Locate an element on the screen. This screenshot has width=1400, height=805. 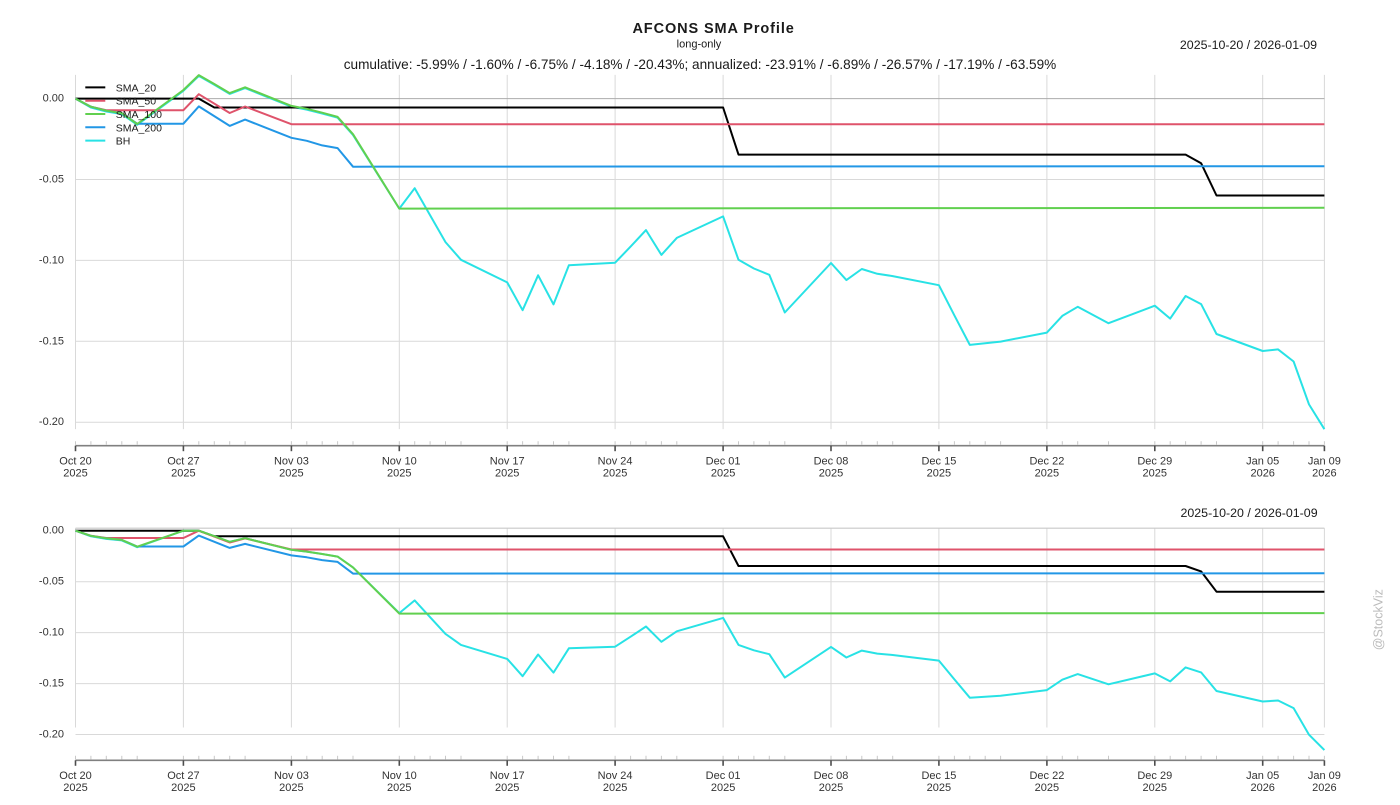
svg-text: SMA_100 is located at coordinates (139, 115).